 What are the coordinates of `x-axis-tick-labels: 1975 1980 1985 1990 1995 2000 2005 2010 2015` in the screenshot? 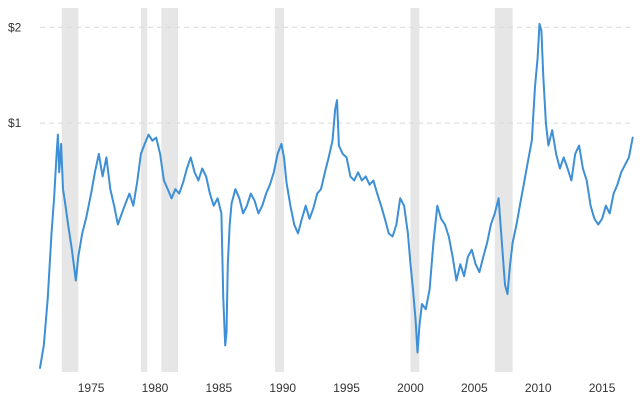 It's located at (347, 388).